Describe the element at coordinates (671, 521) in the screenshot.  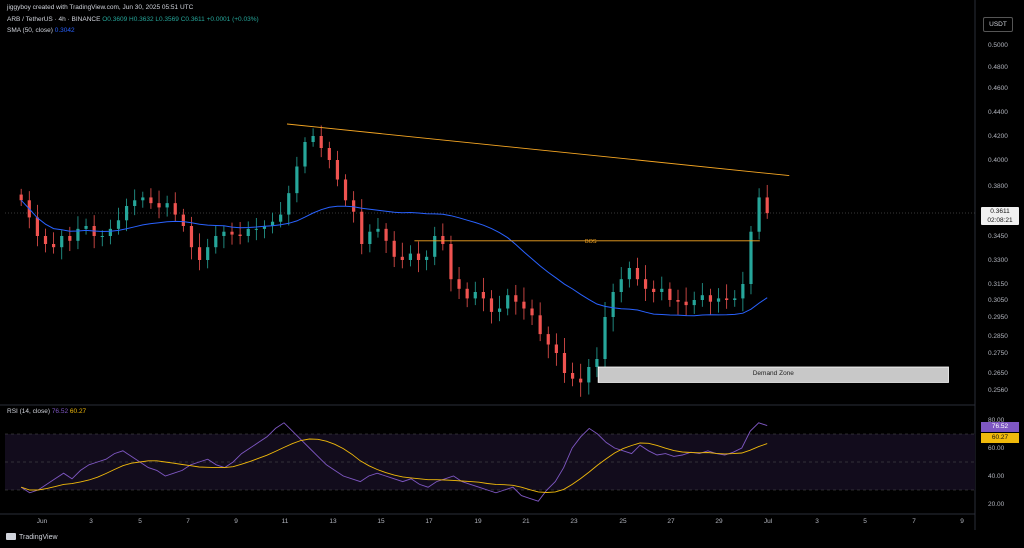
I see `time-tick-label: 27` at that location.